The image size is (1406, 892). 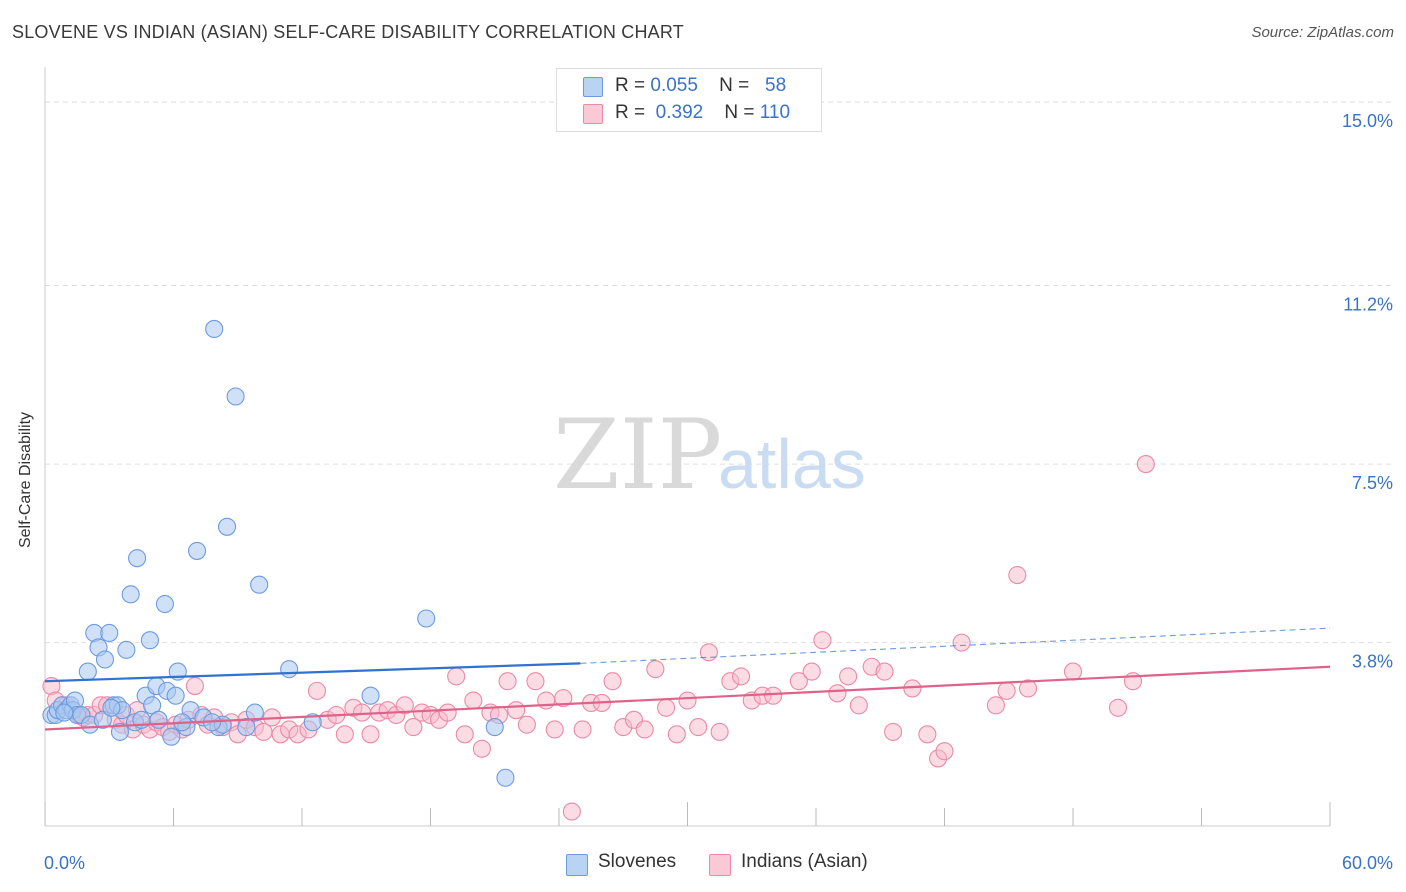 I want to click on legend-text-indians: R = 0.392 N = 110, so click(x=702, y=113).